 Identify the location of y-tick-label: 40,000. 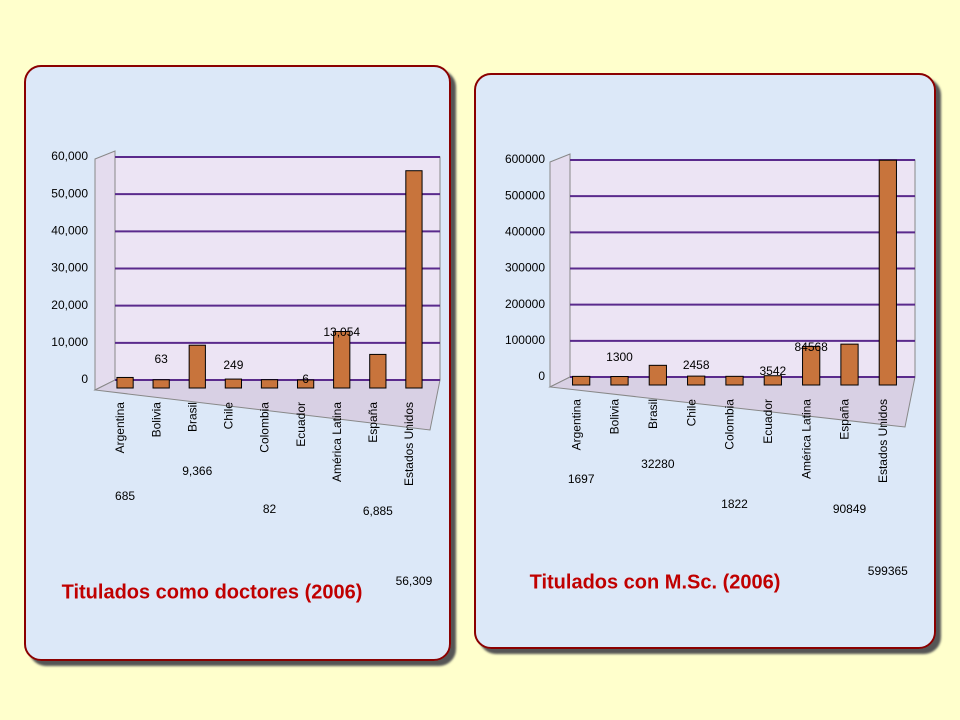
(69, 231).